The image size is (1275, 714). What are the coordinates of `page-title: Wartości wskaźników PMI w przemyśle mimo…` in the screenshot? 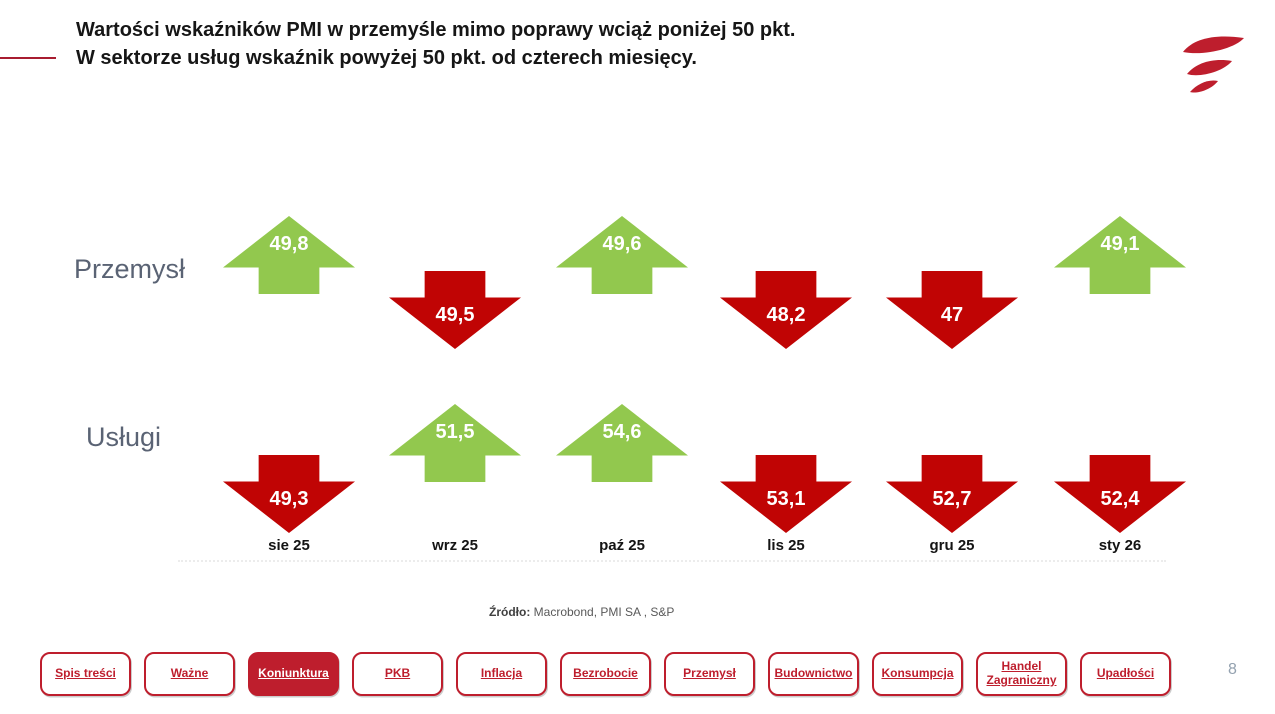 It's located at (435, 44).